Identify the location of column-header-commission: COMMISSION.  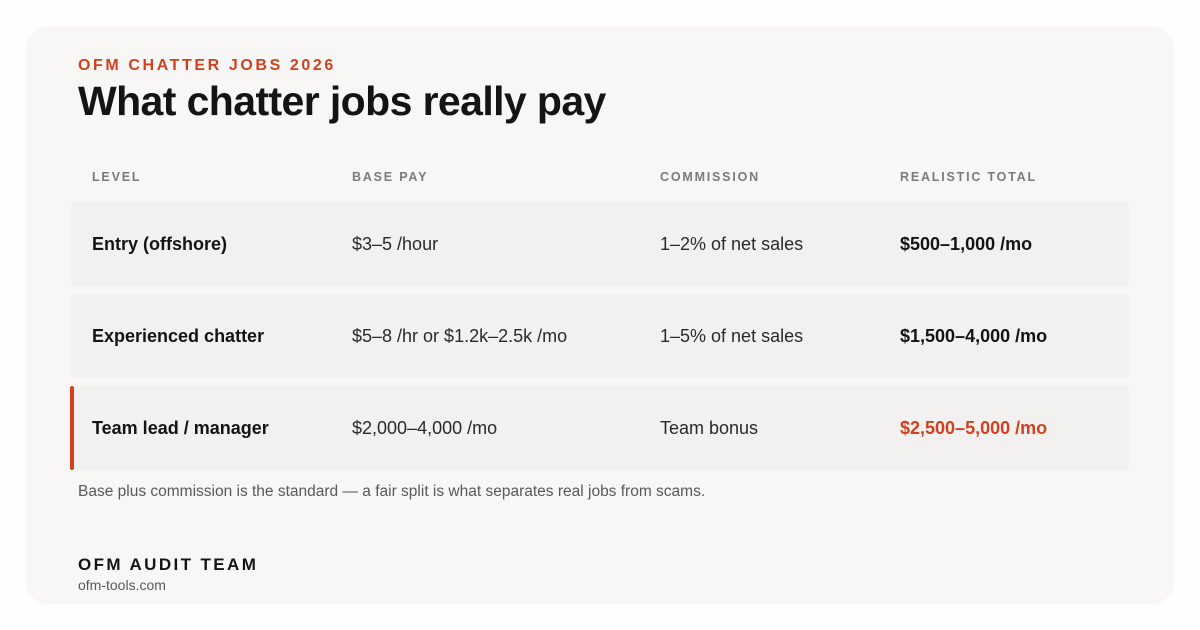
(710, 177).